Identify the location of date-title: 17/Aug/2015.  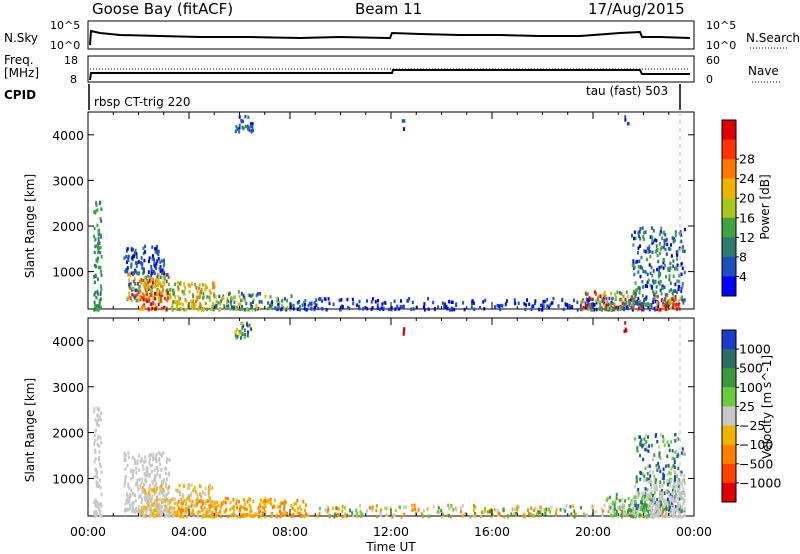
(636, 9).